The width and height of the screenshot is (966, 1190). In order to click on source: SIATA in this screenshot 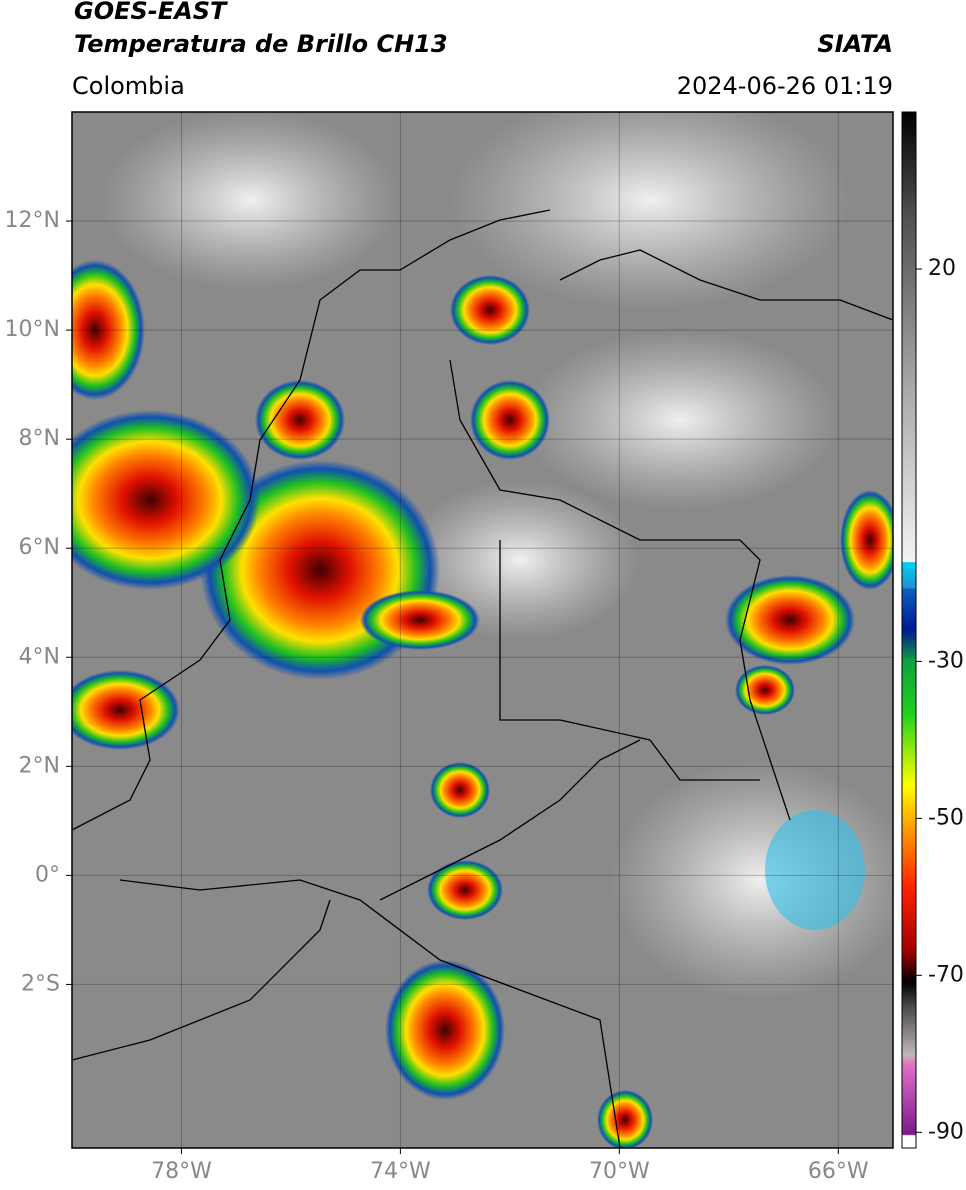, I will do `click(855, 44)`.